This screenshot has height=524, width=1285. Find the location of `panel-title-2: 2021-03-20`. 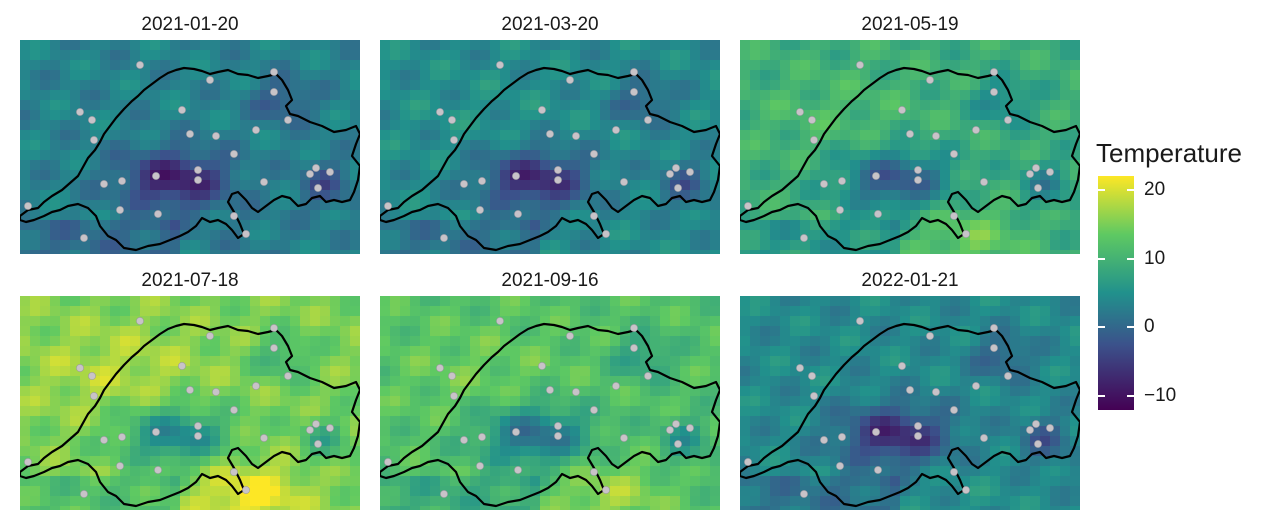

panel-title-2: 2021-03-20 is located at coordinates (550, 24).